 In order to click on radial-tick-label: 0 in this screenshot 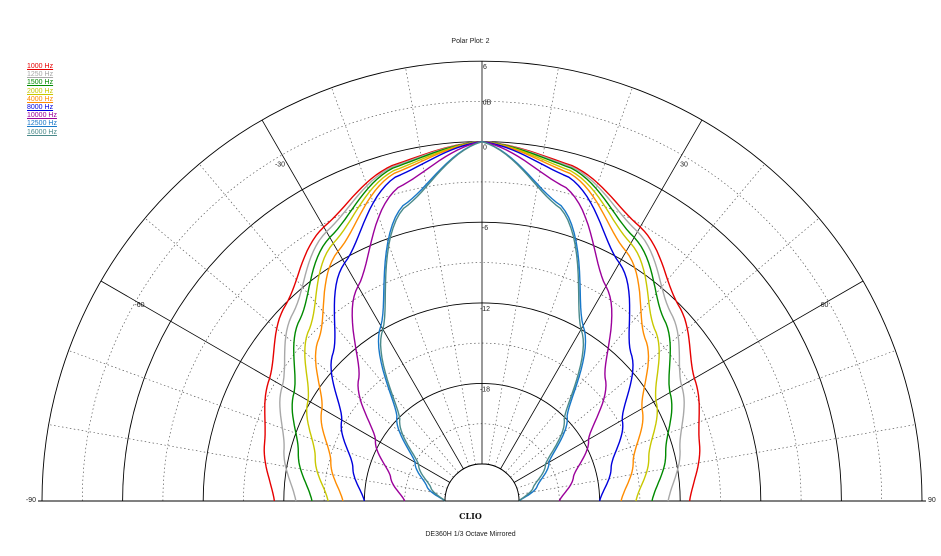, I will do `click(485, 148)`.